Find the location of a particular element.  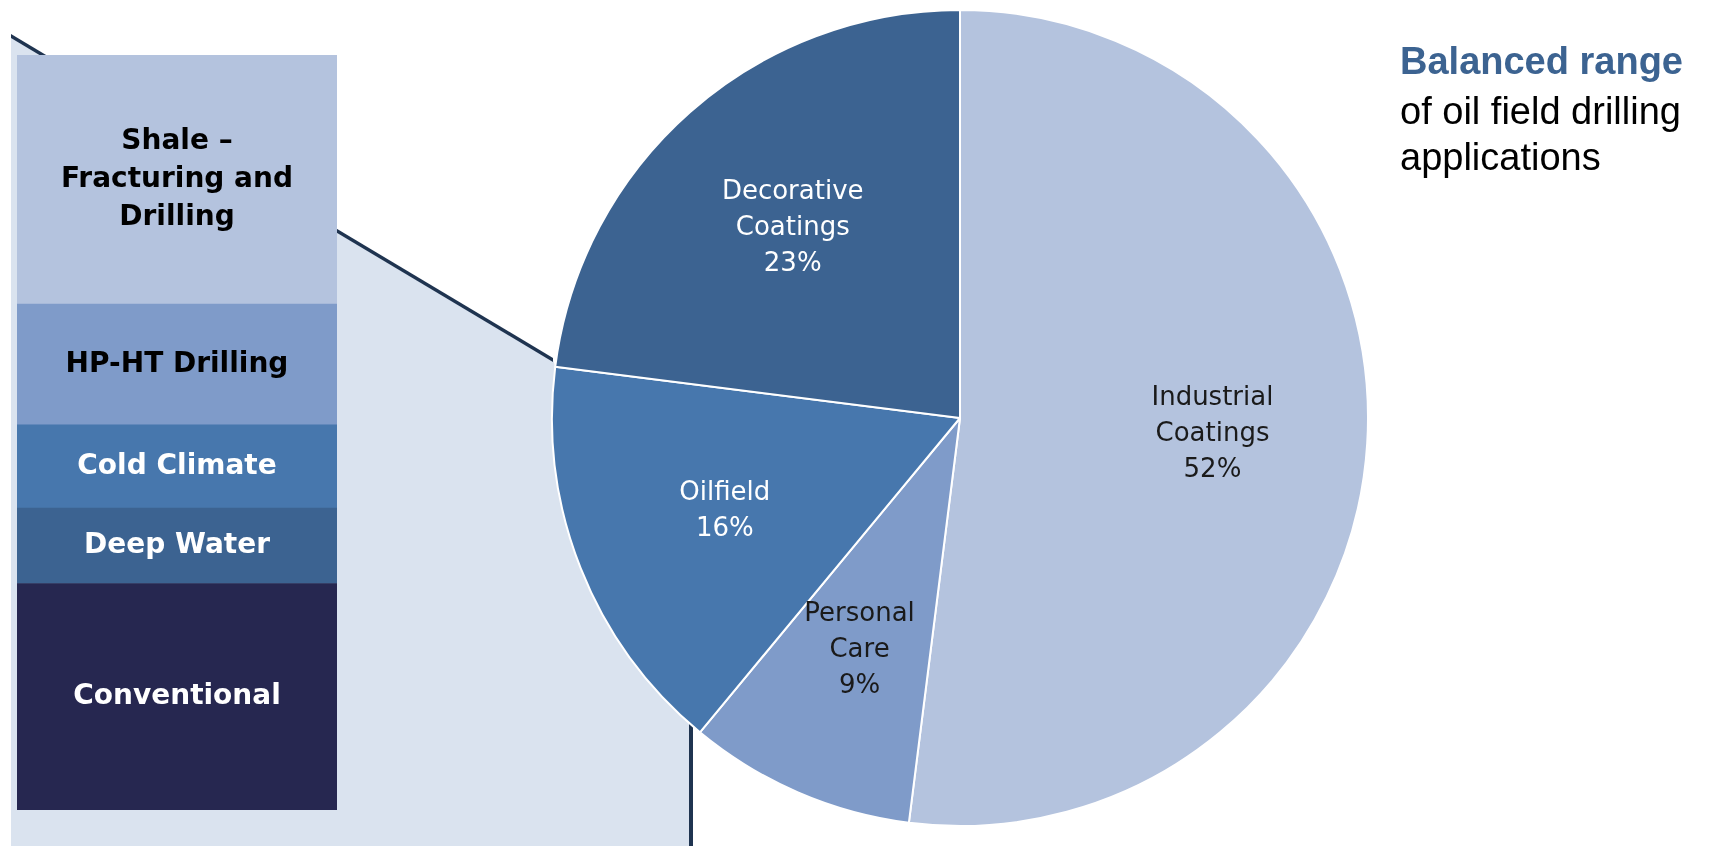

slice-label: Decorative Coatings is located at coordinates (792, 208).